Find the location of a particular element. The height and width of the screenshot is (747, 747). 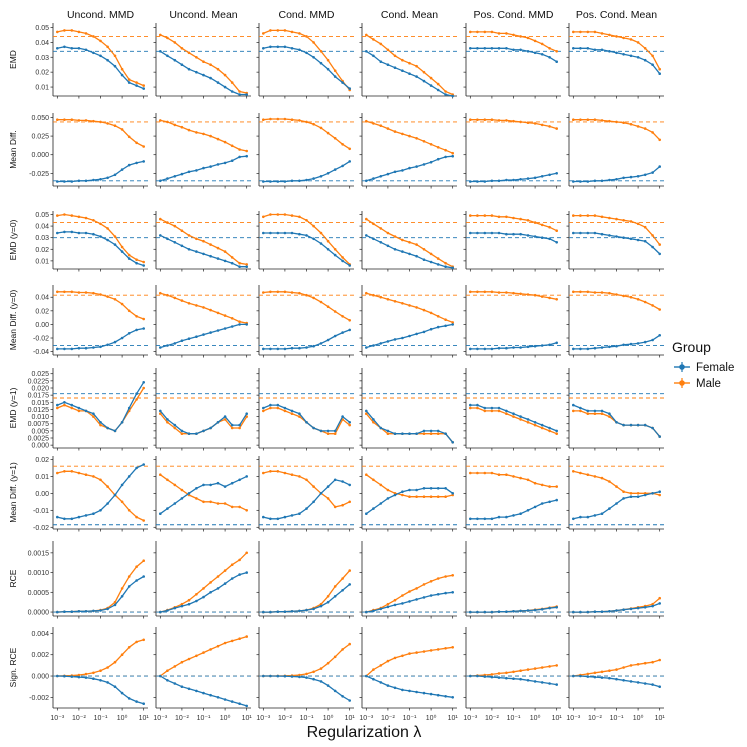

y-tick-label: 0.0175 is located at coordinates (39, 396).